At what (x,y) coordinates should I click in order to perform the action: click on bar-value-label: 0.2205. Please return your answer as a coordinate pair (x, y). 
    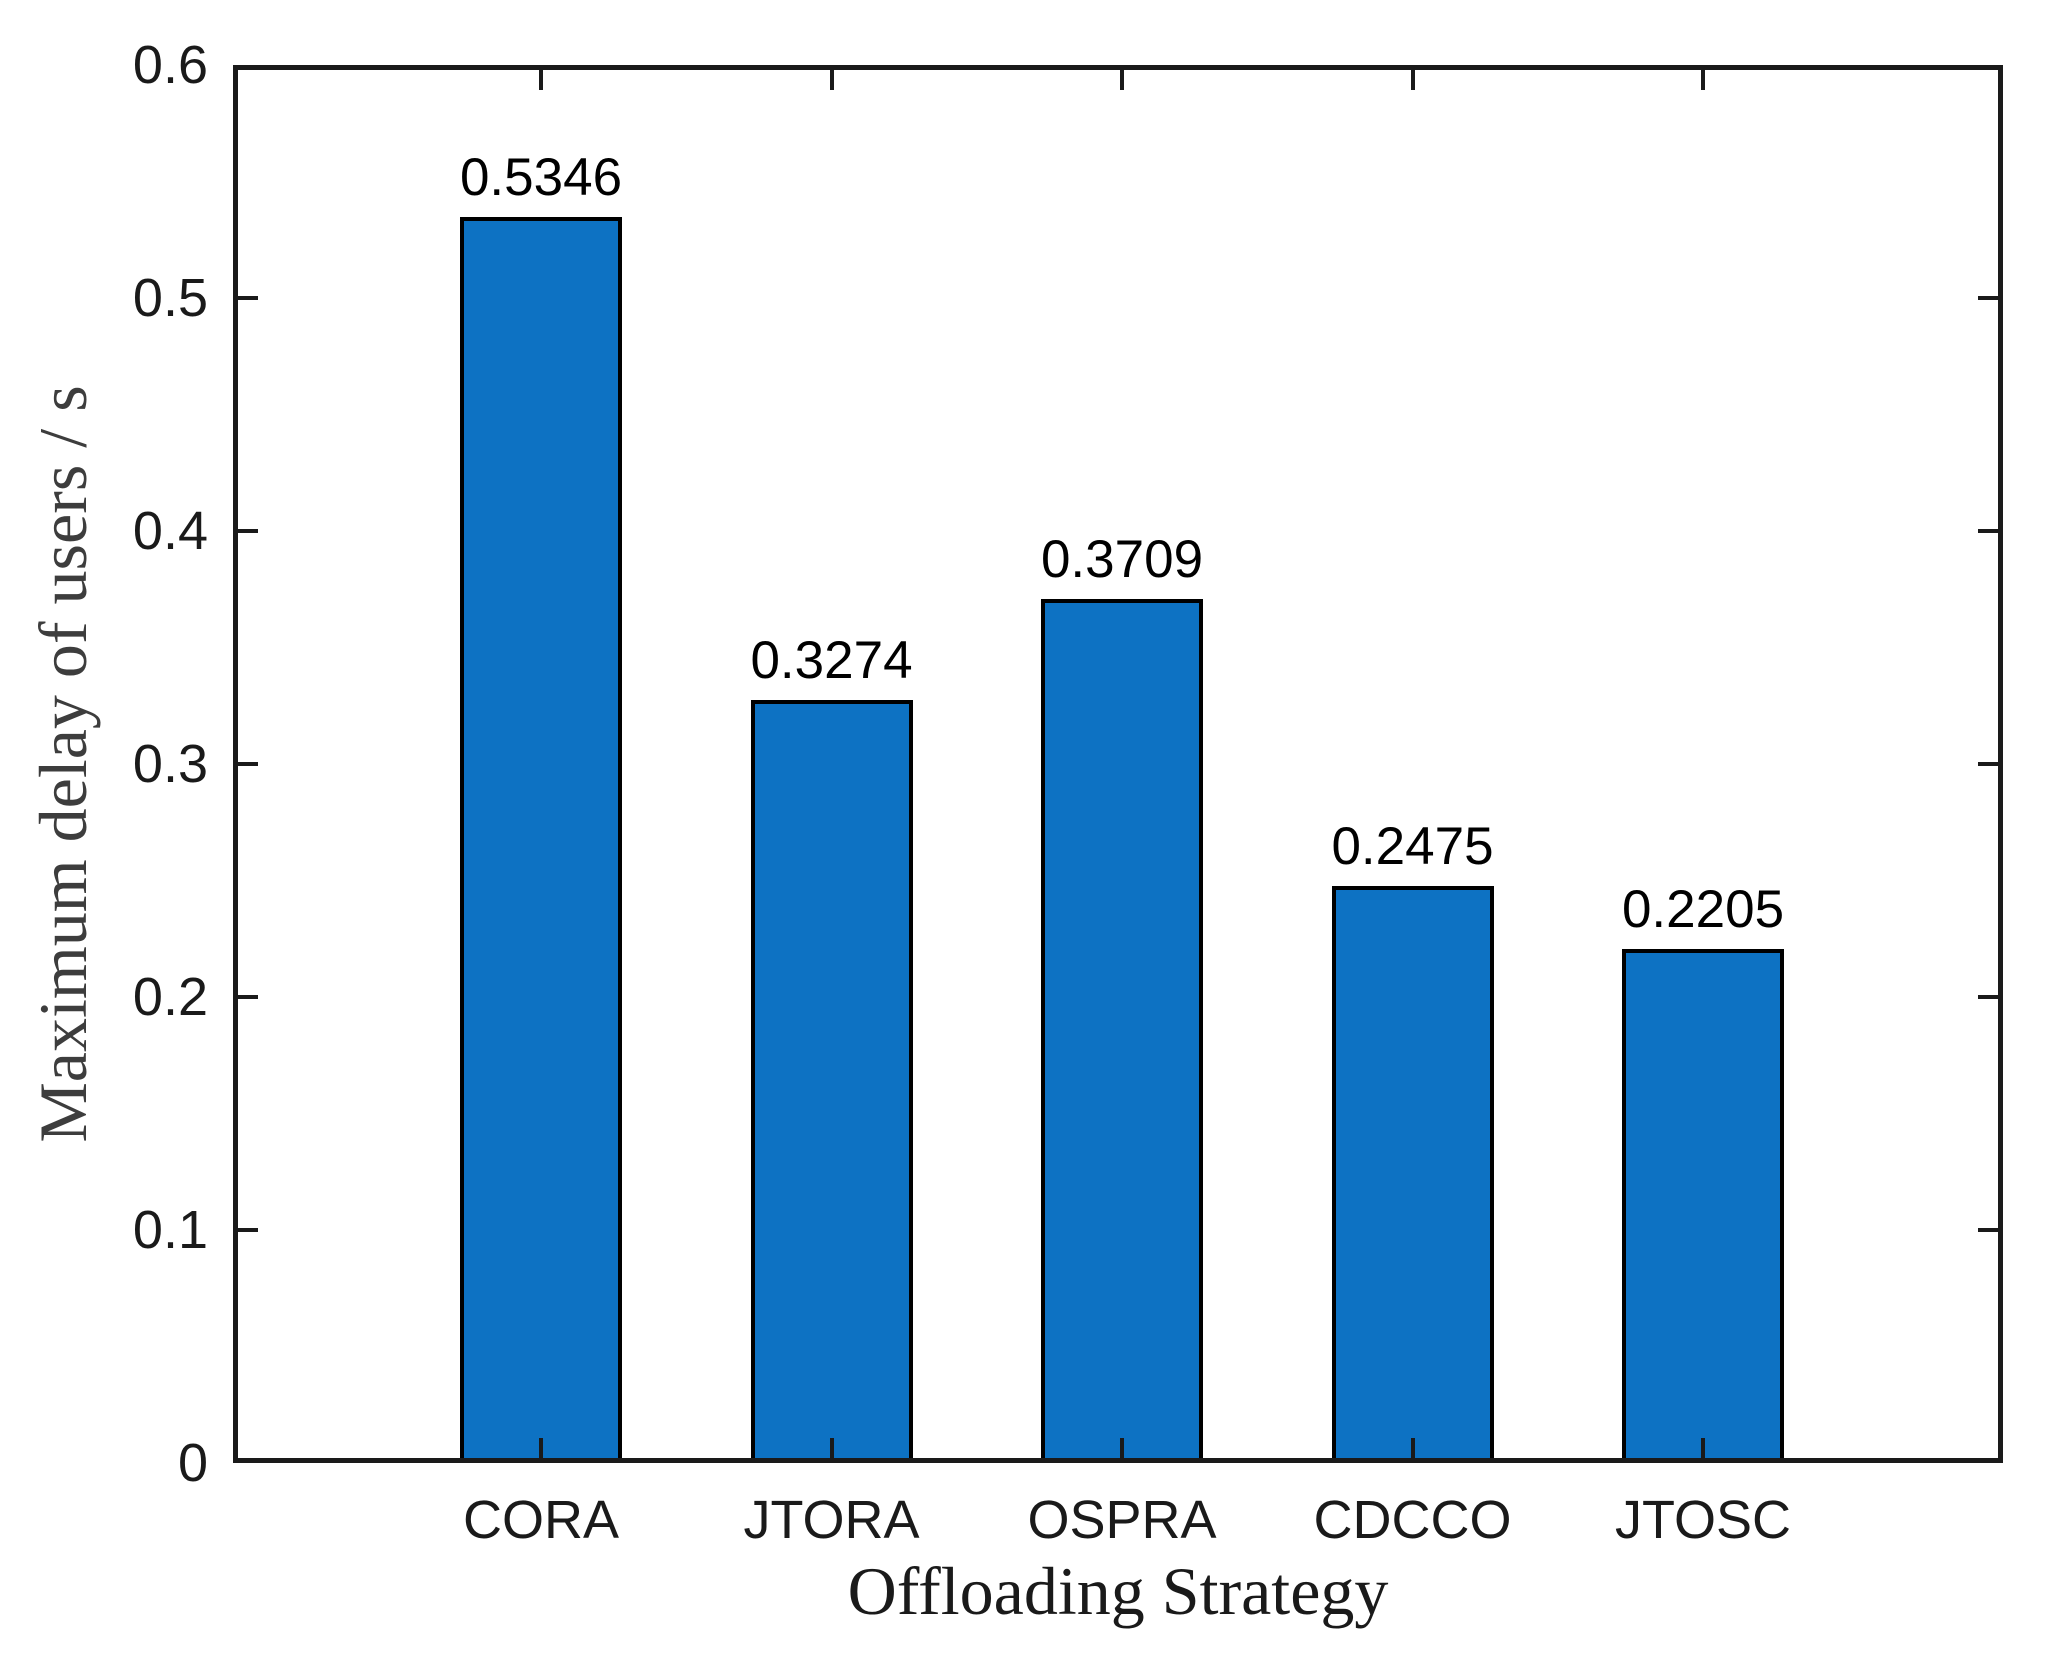
    Looking at the image, I should click on (1703, 910).